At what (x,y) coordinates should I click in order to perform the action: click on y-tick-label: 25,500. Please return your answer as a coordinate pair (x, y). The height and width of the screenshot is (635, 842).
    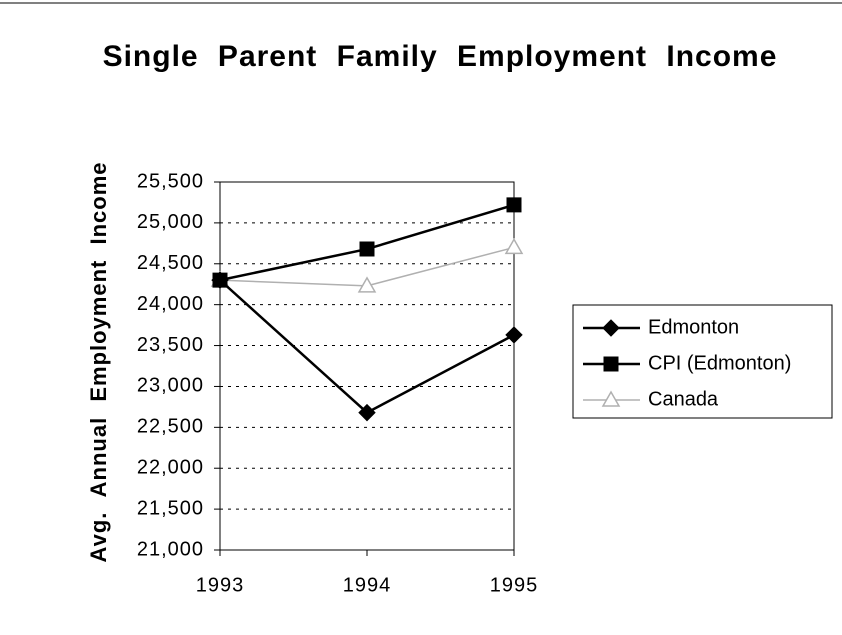
    Looking at the image, I should click on (170, 181).